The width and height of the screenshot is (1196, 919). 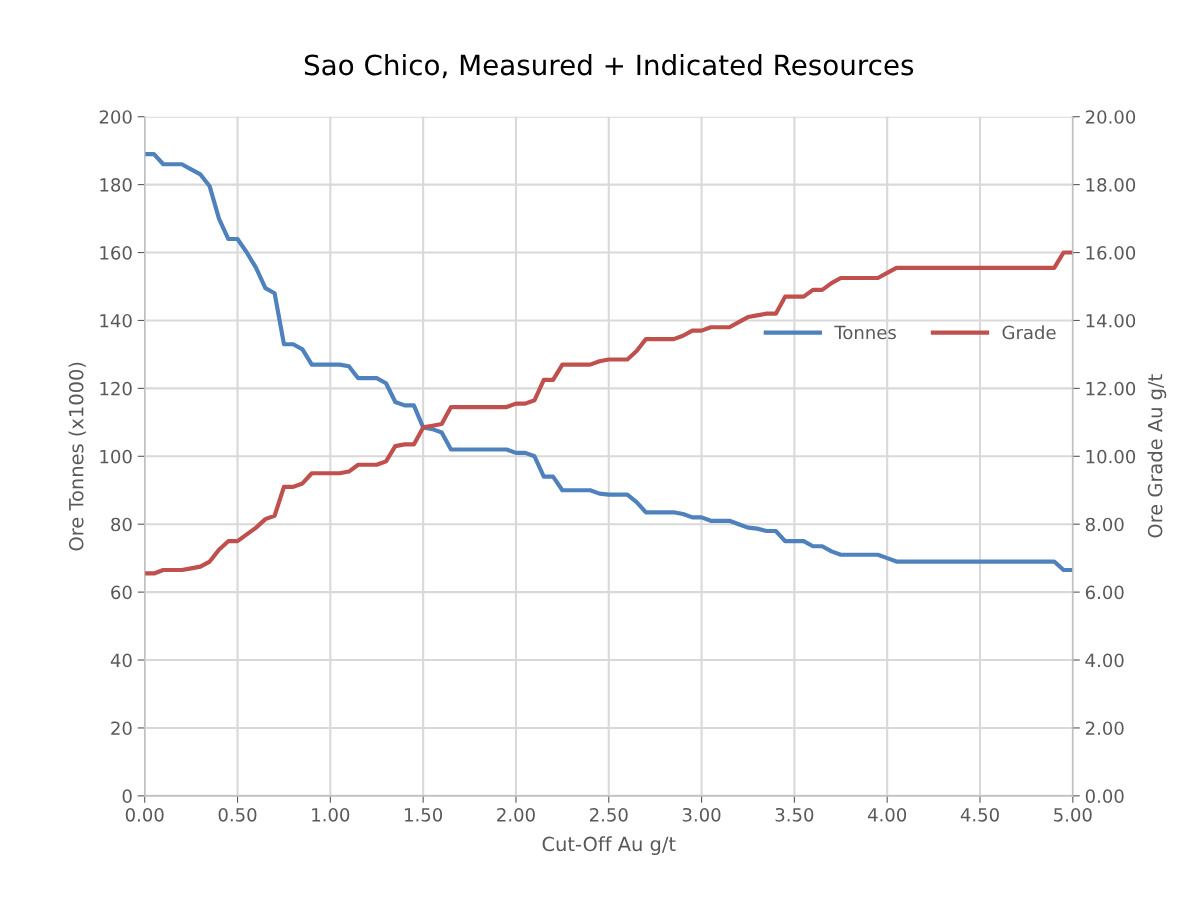 What do you see at coordinates (127, 796) in the screenshot?
I see `y-tick-label: 0` at bounding box center [127, 796].